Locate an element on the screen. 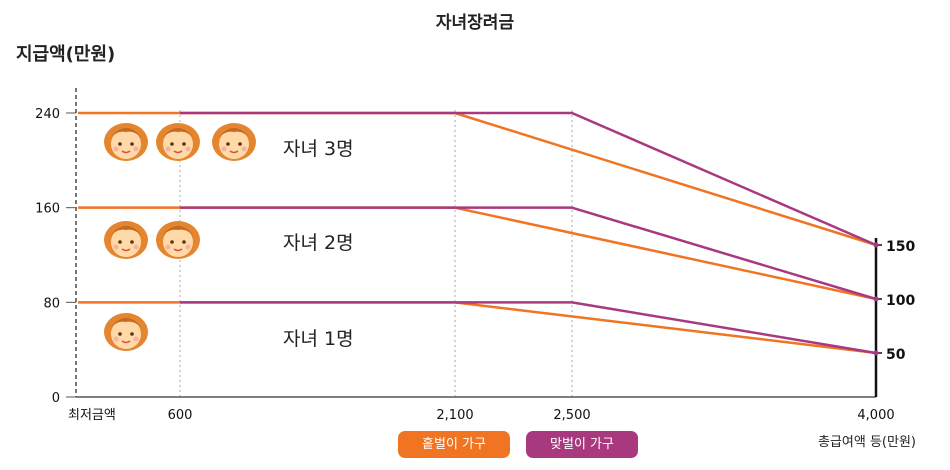  group-label: 자녀 3명 is located at coordinates (318, 149).